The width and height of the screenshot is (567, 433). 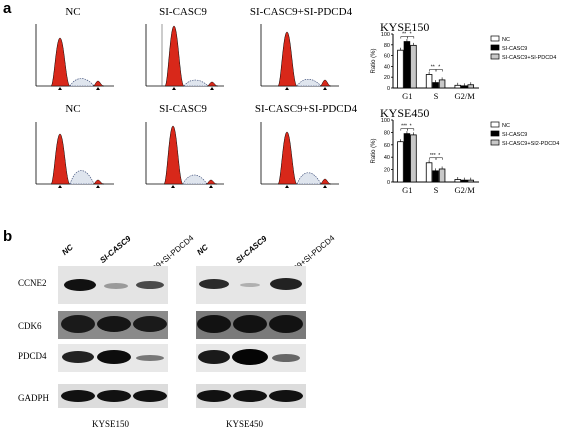 What do you see at coordinates (73, 12) in the screenshot?
I see `flow-title-r1-c1: NC` at bounding box center [73, 12].